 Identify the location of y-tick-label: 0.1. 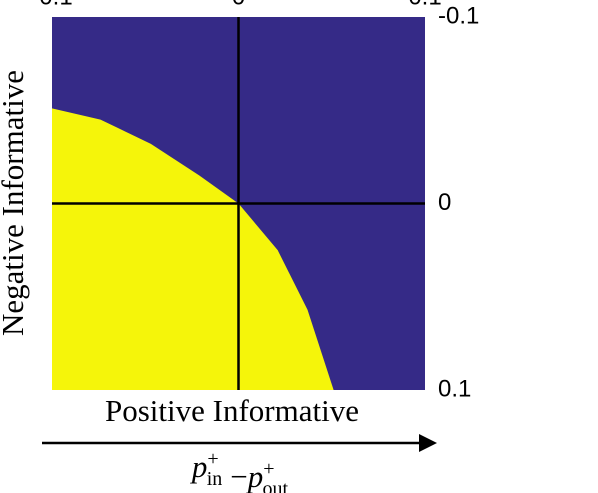
(454, 388).